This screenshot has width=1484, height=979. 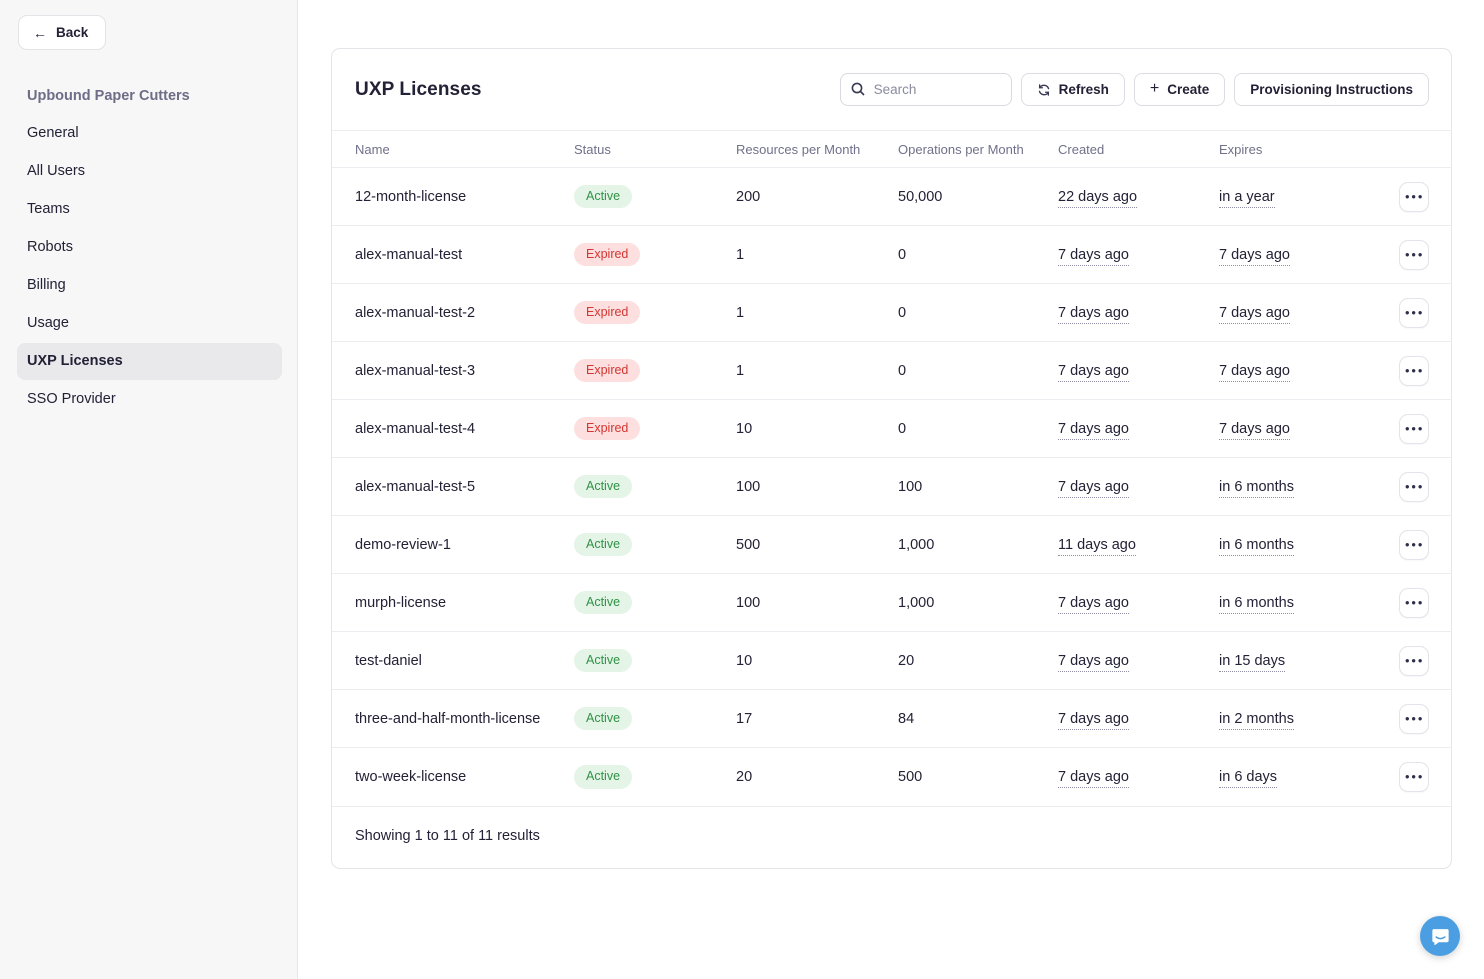 I want to click on chat-launcher-button, so click(x=1440, y=936).